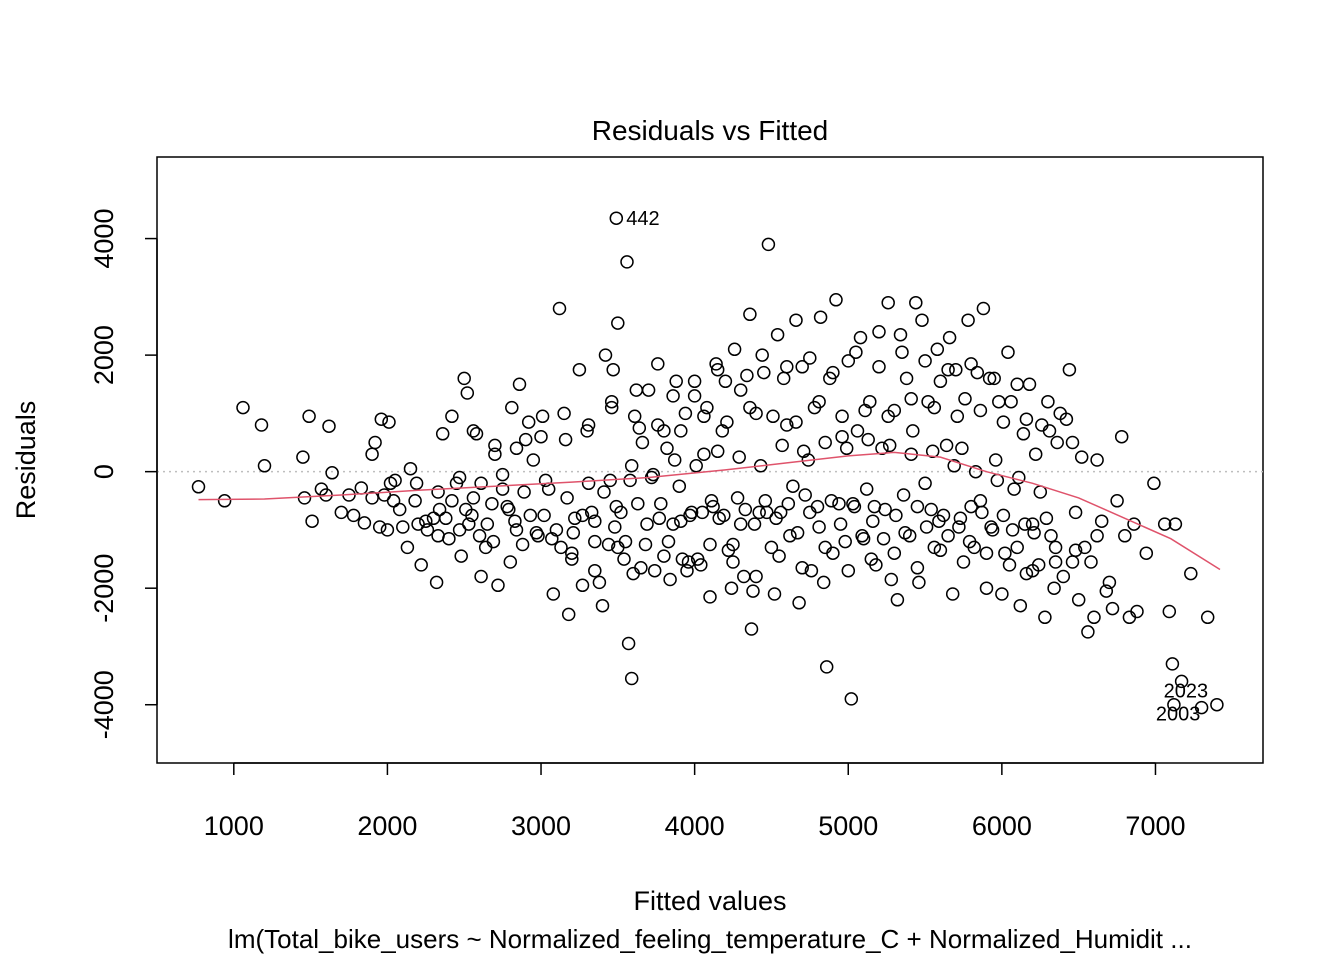 This screenshot has width=1344, height=960. What do you see at coordinates (26, 460) in the screenshot?
I see `y-axis-label: Residuals` at bounding box center [26, 460].